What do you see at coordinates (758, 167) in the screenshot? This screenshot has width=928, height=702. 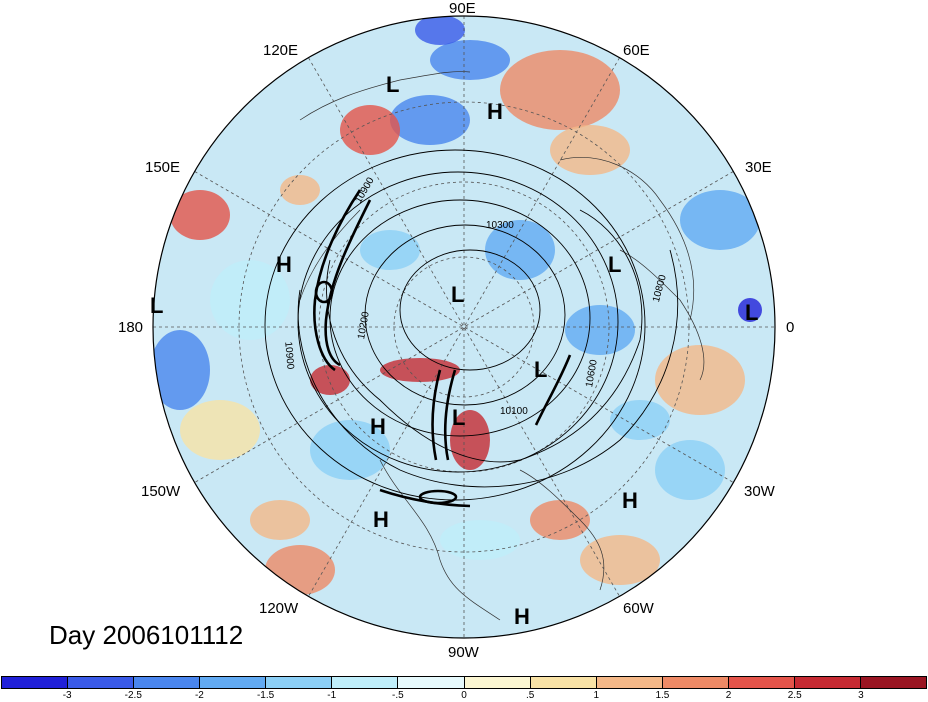 I see `lon-label-30e: 30E` at bounding box center [758, 167].